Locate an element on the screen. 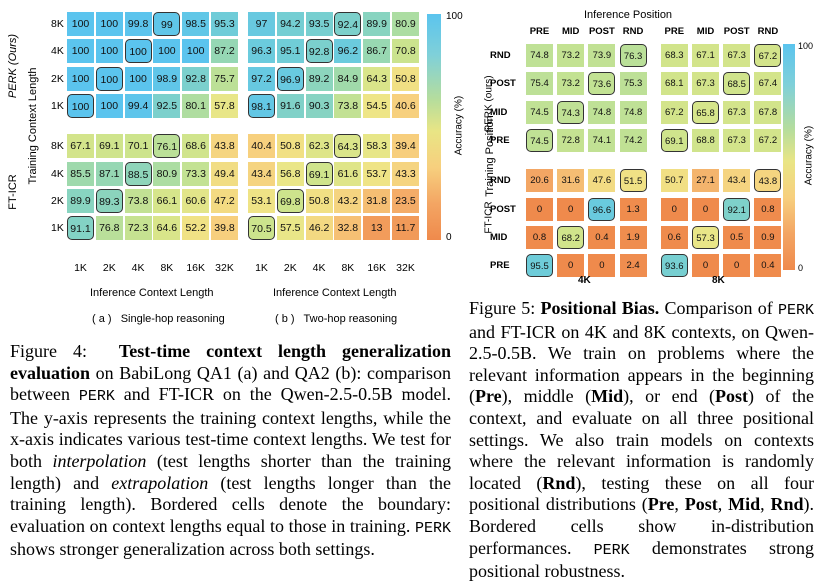 The height and width of the screenshot is (588, 828). x-tick-label: 2K is located at coordinates (290, 268).